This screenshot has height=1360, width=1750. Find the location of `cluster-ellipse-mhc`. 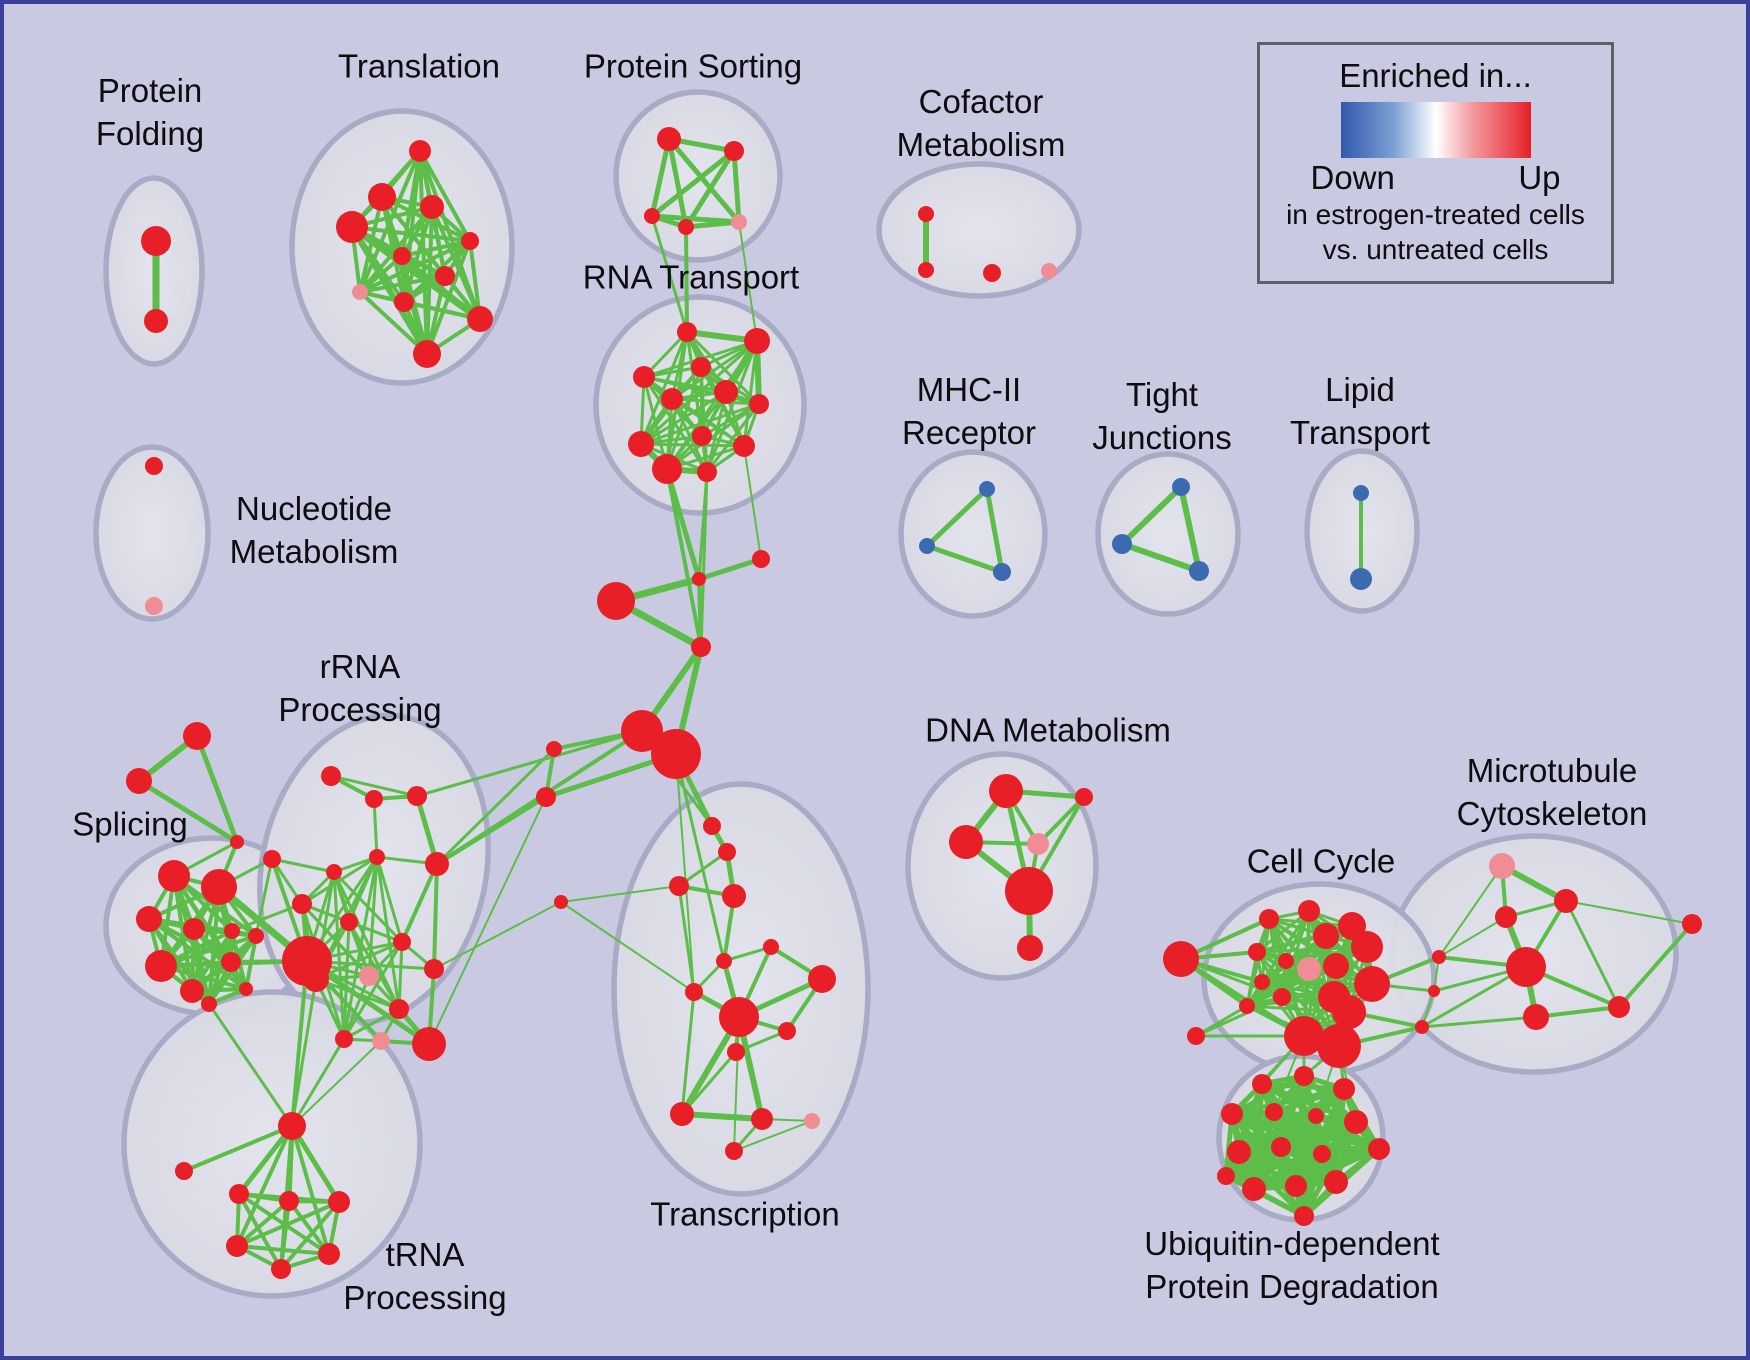

cluster-ellipse-mhc is located at coordinates (973, 534).